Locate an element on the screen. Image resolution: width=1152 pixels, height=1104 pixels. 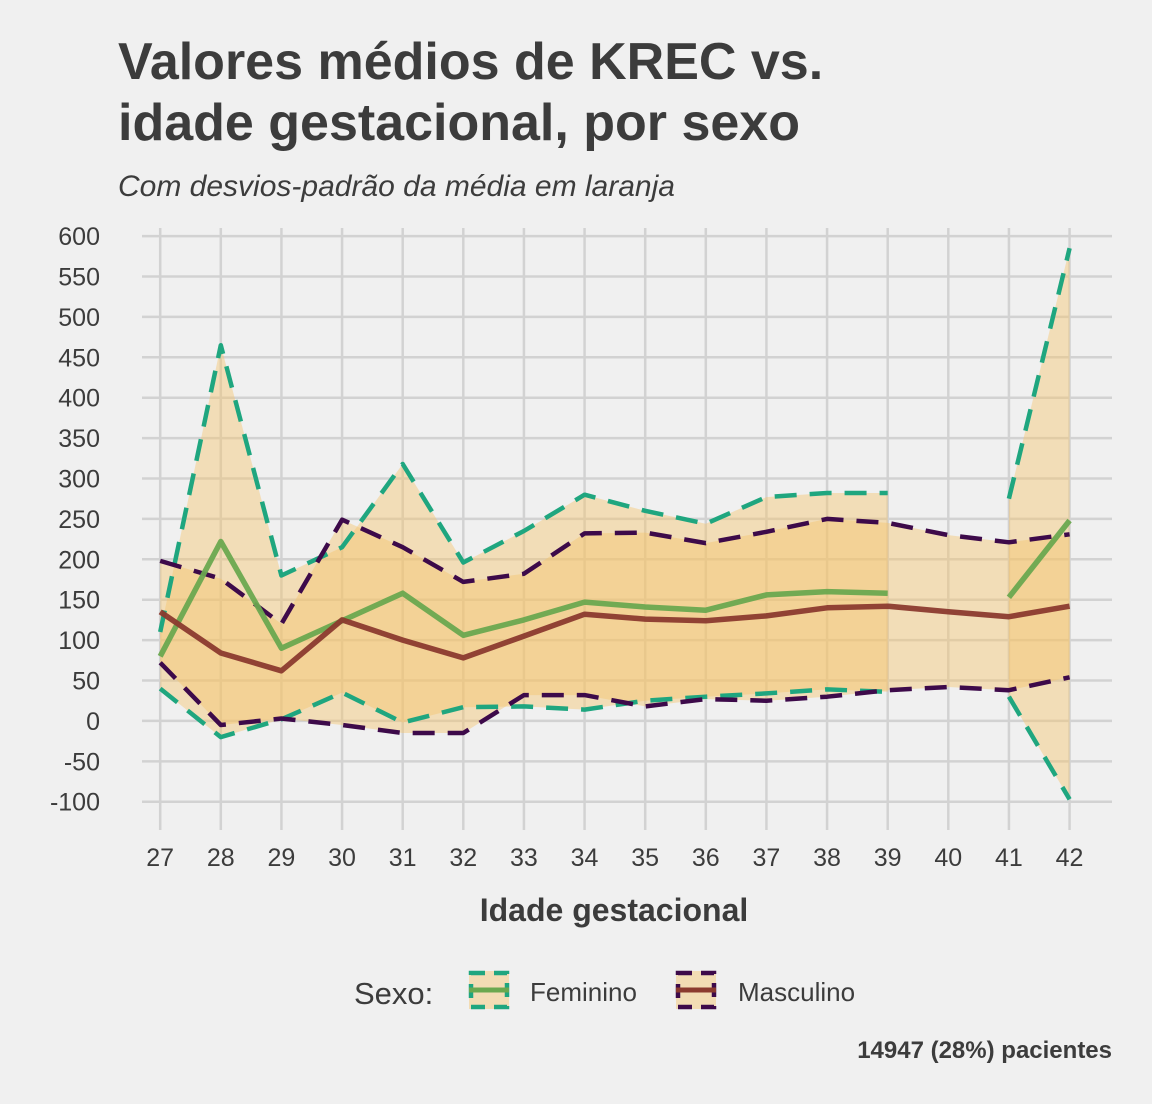
x-tick-label: 40 is located at coordinates (948, 858).